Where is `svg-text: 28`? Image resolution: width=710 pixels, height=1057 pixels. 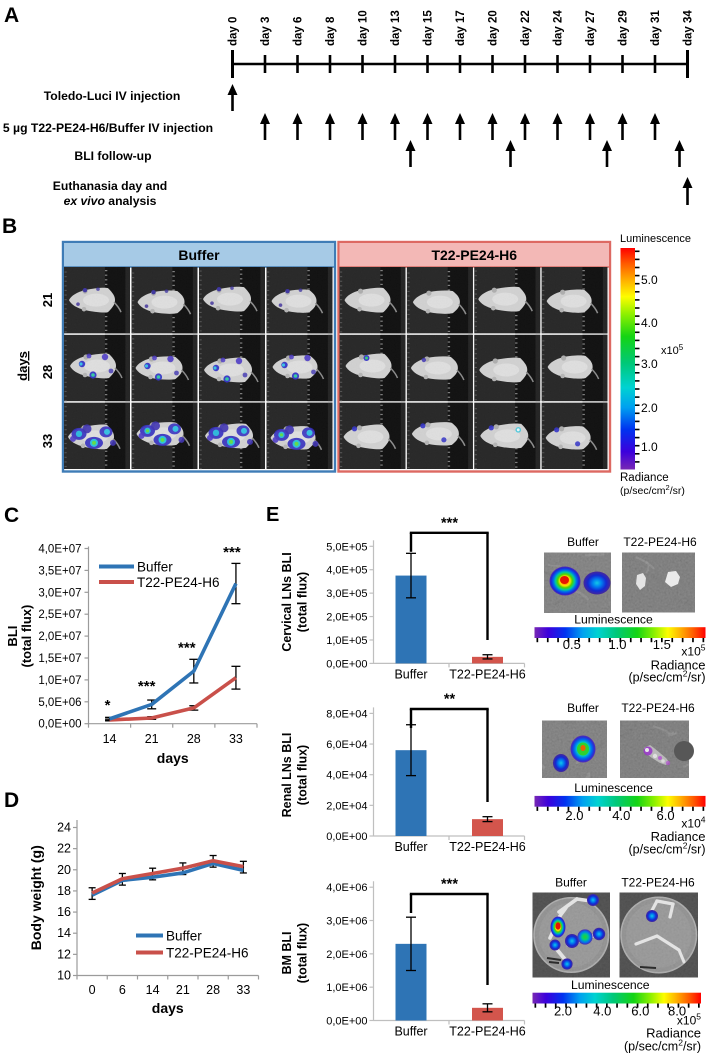 svg-text: 28 is located at coordinates (194, 739).